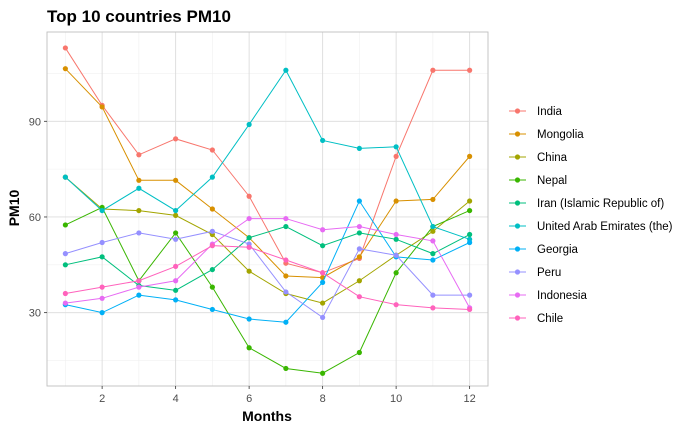 The image size is (700, 432). I want to click on x-tick-label: 4, so click(176, 399).